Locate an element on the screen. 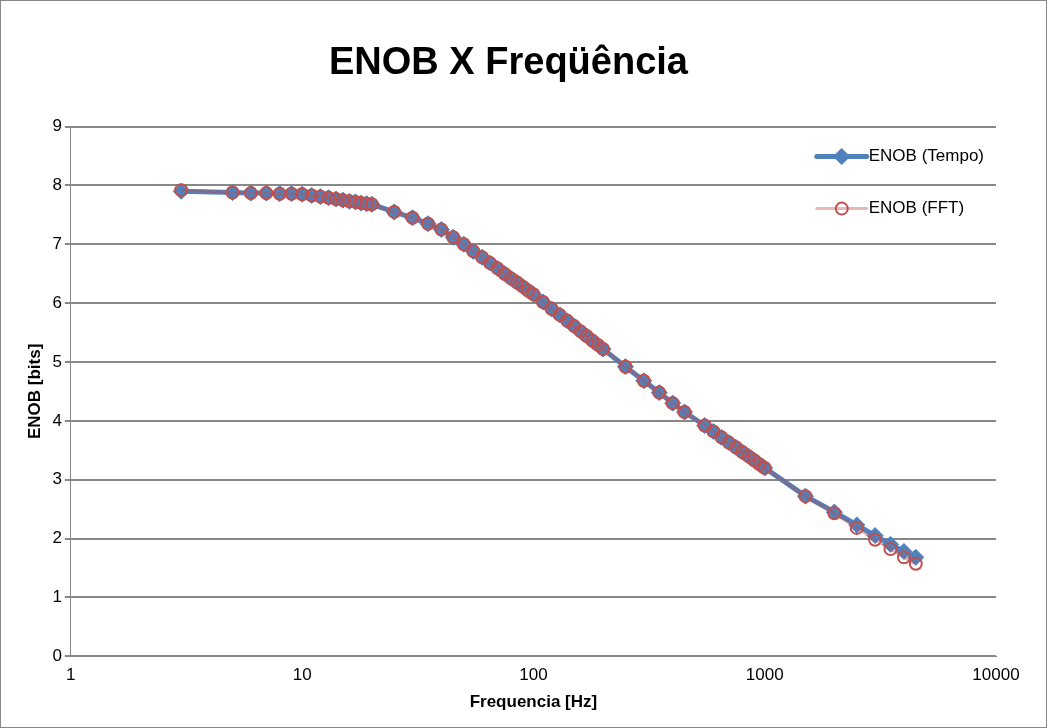 Image resolution: width=1047 pixels, height=728 pixels. y-tick-label: 4 is located at coordinates (57, 420).